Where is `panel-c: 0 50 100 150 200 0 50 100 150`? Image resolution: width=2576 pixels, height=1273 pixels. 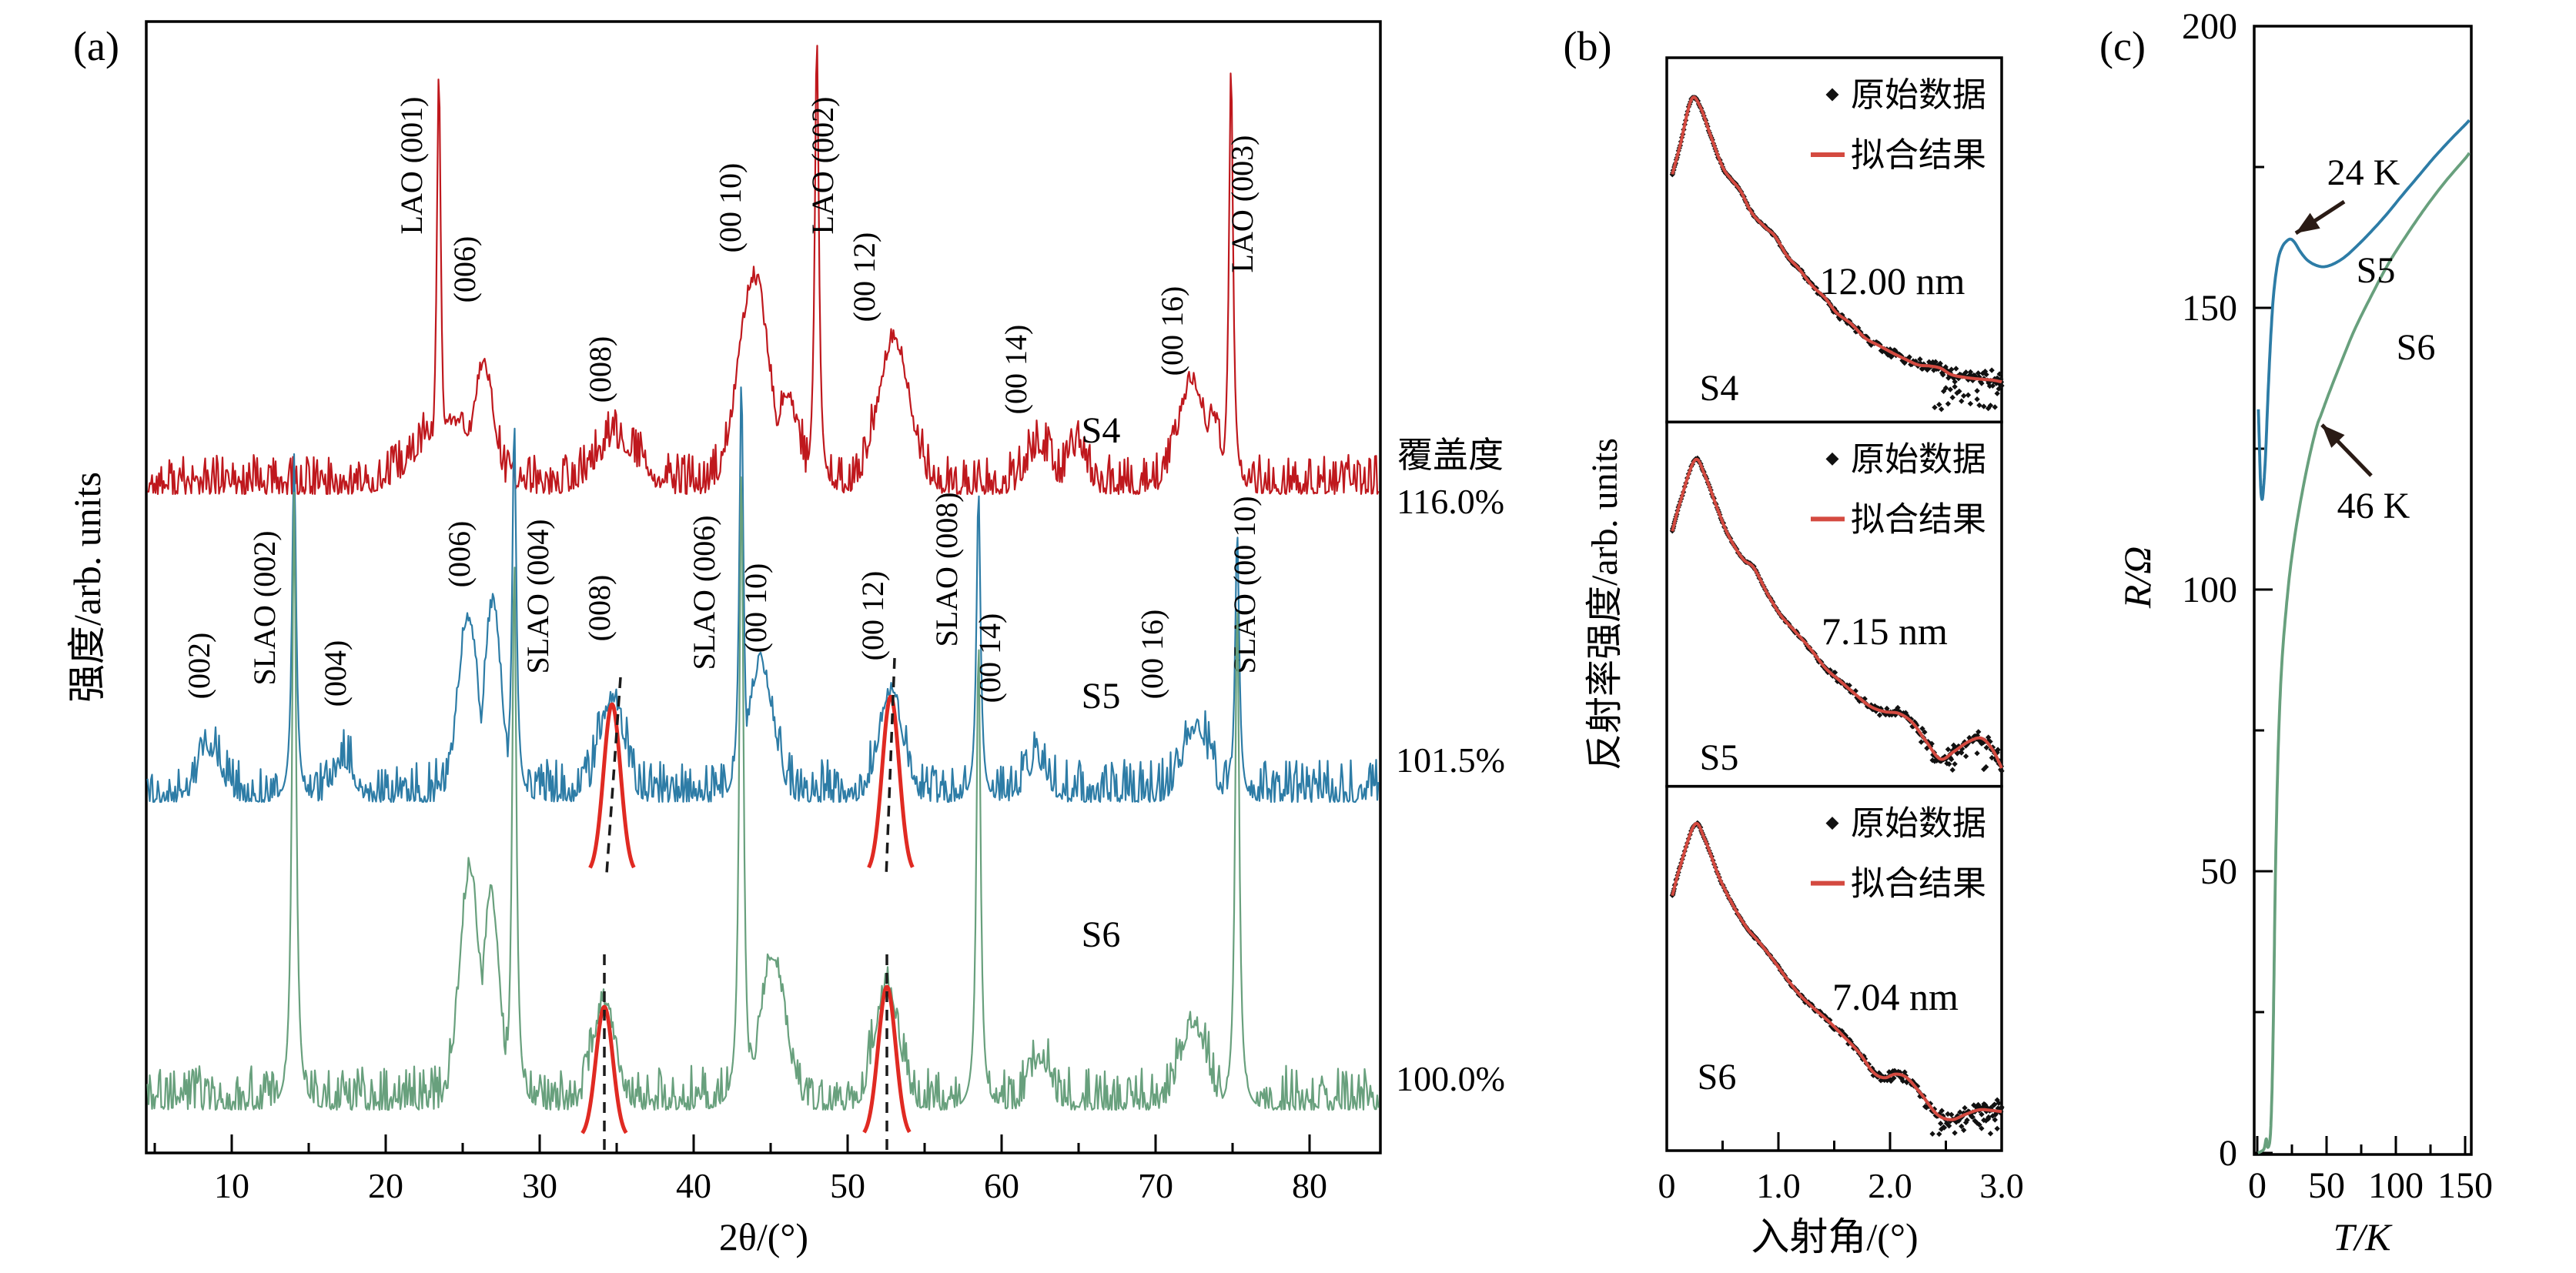
panel-c: 0 50 100 150 200 0 50 100 150 is located at coordinates (2337, 606).